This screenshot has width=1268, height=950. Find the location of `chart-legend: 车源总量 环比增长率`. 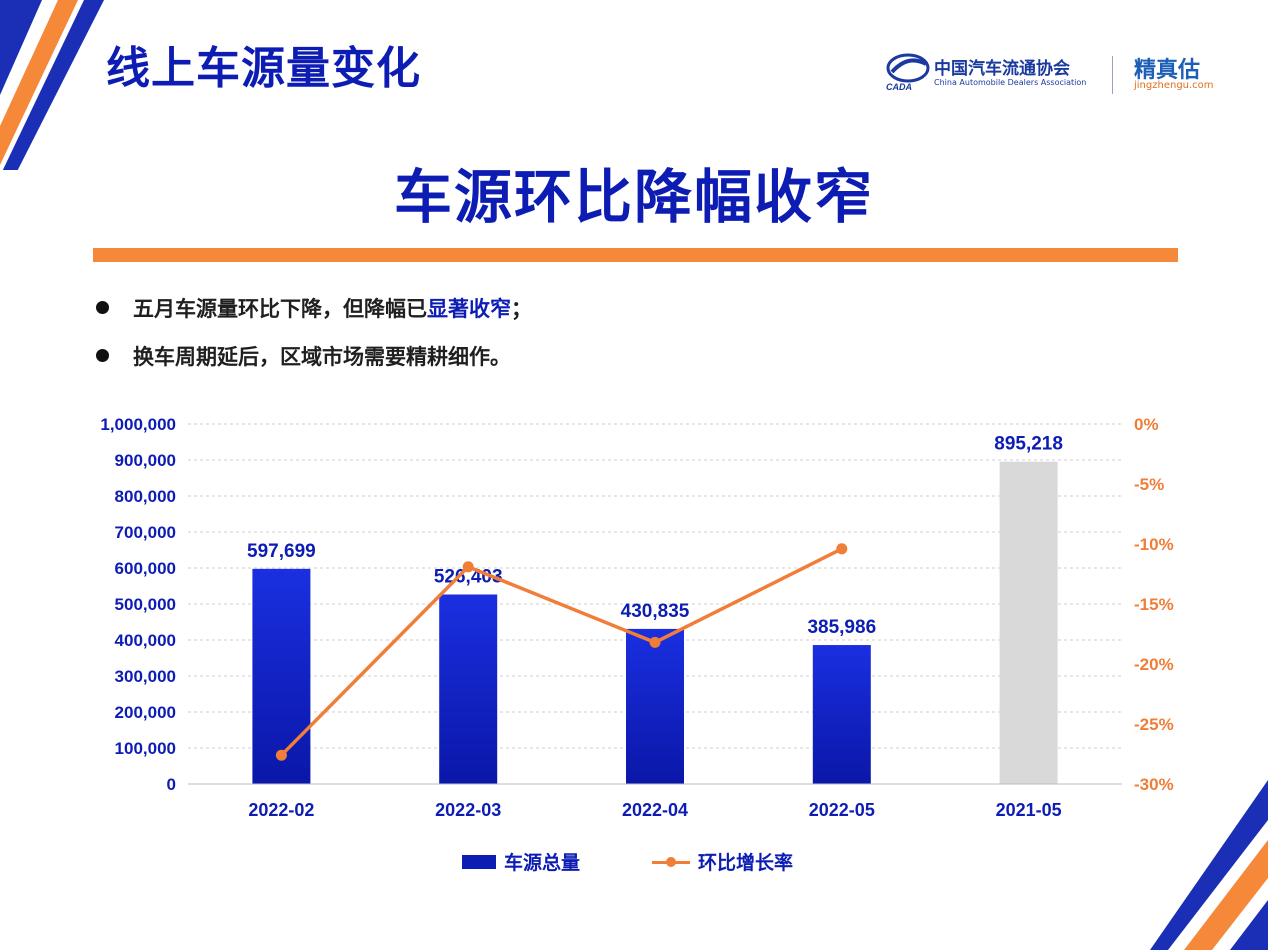

chart-legend: 车源总量 环比增长率 is located at coordinates (634, 863).